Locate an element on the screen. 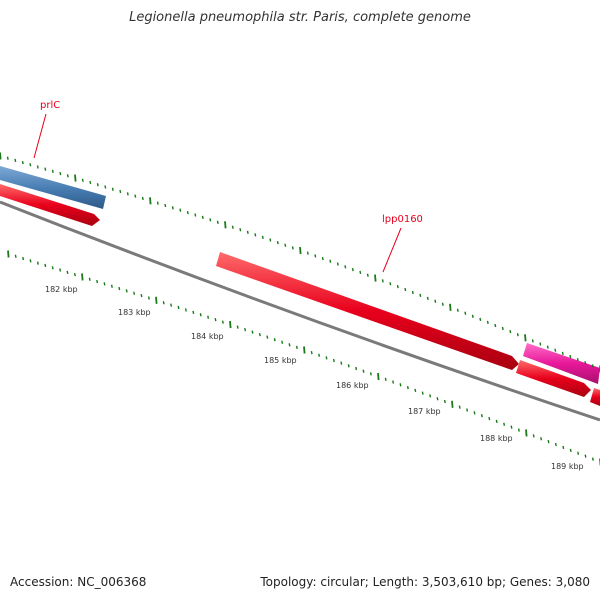 The image size is (600, 600). kbp-label: 188 kbp is located at coordinates (496, 438).